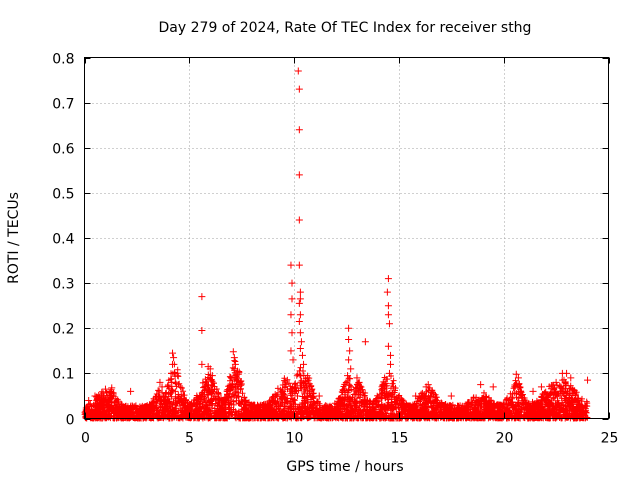 The image size is (640, 480). Describe the element at coordinates (505, 439) in the screenshot. I see `x-tick-label: 20` at that location.